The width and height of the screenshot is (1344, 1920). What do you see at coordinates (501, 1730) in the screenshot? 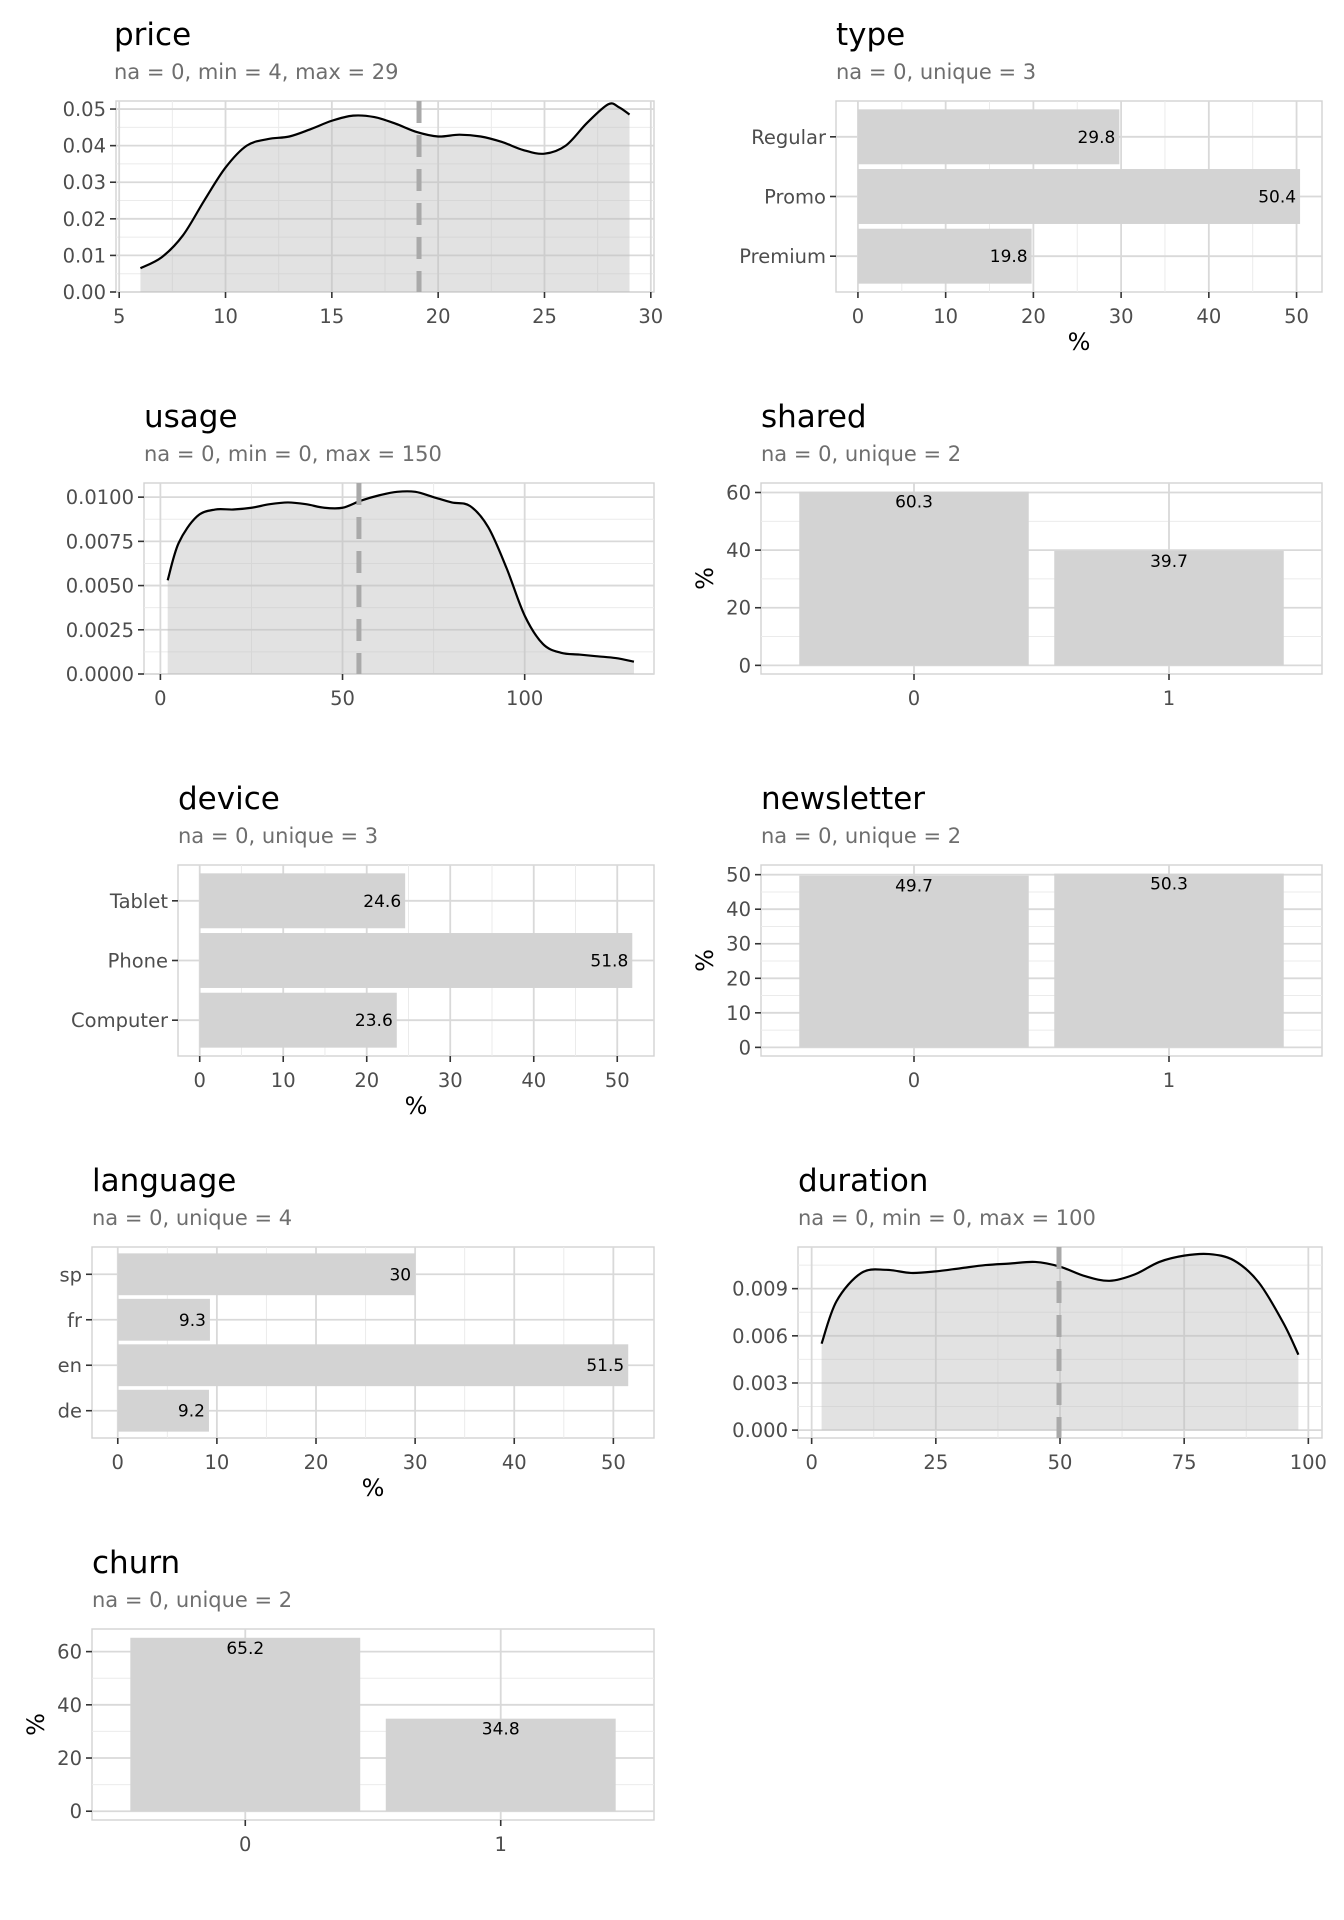
I see `data-label: 34.8` at bounding box center [501, 1730].